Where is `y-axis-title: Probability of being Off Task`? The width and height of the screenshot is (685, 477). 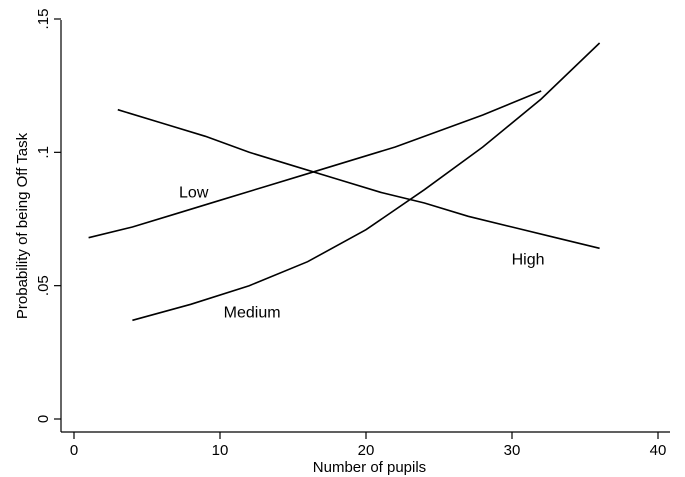 y-axis-title: Probability of being Off Task is located at coordinates (22, 225).